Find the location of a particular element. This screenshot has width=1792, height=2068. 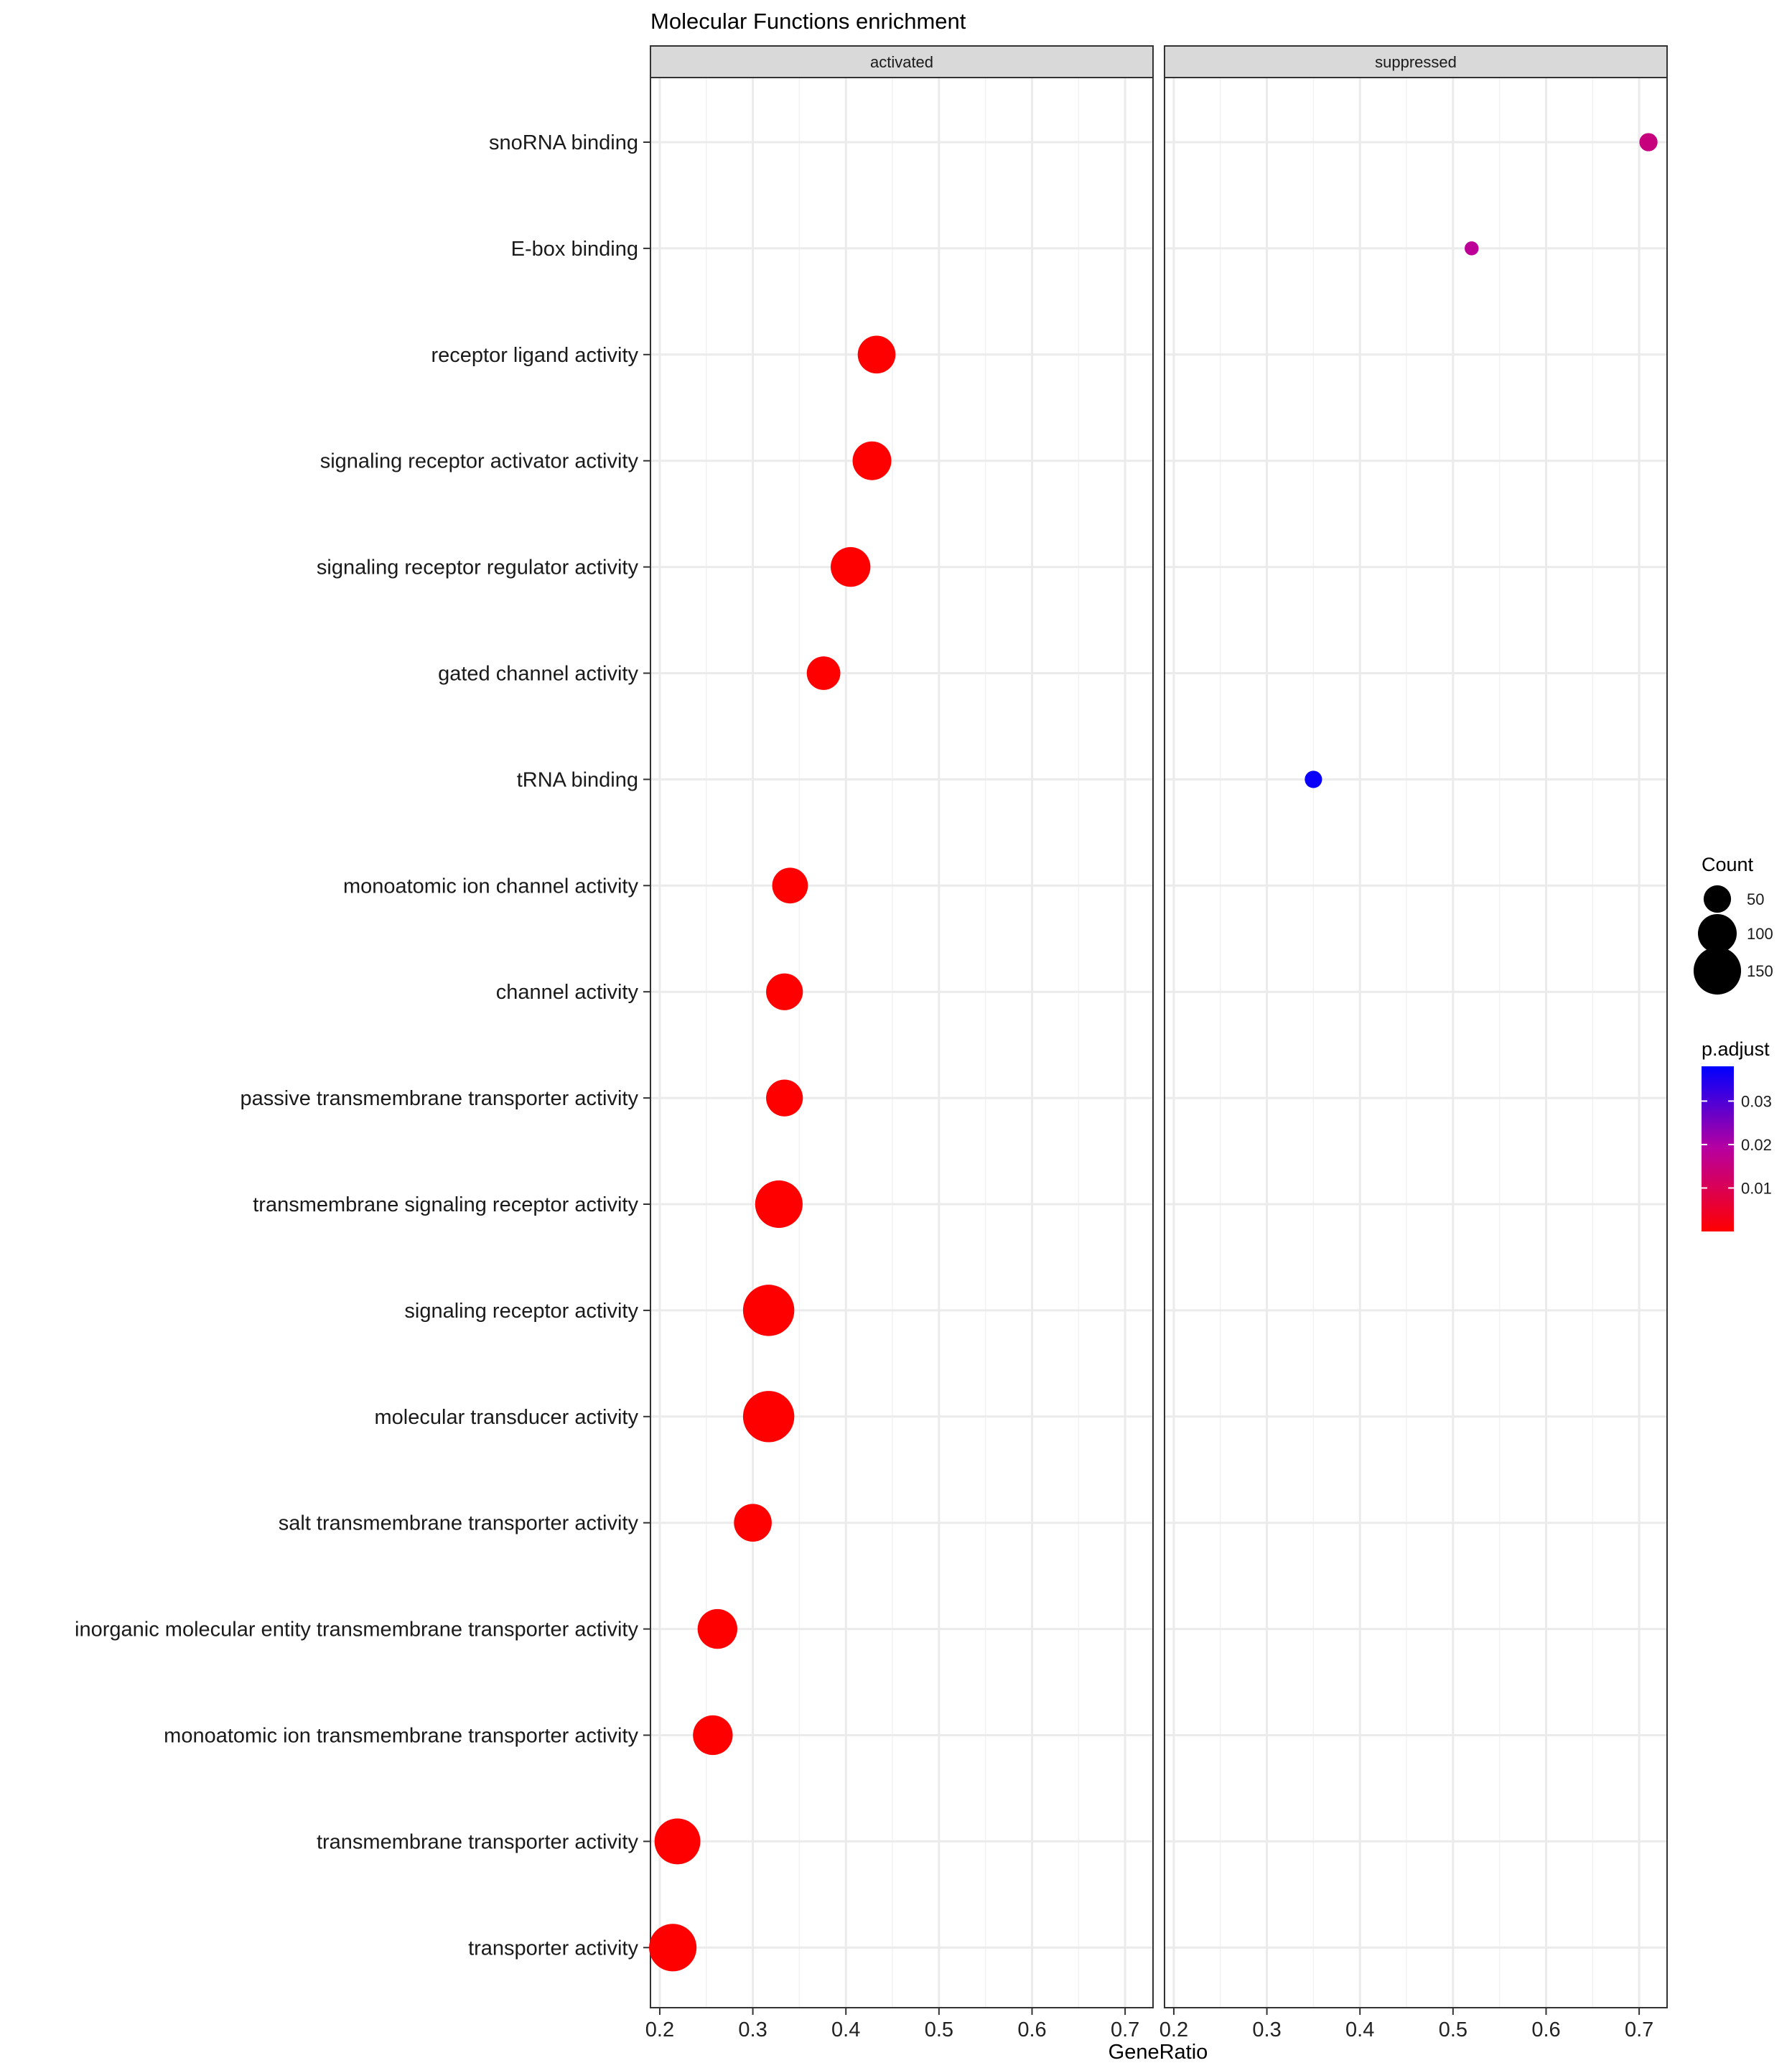

y-tick-label: molecular transducer activity is located at coordinates (507, 1417).